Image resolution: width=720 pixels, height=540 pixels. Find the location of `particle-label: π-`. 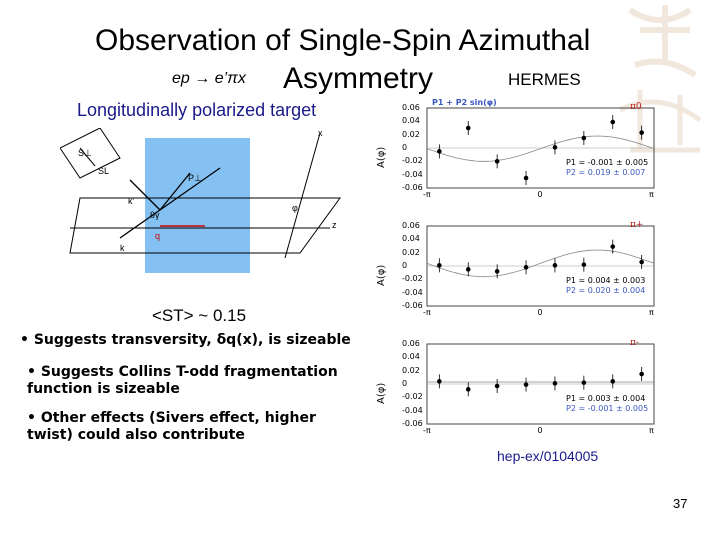

particle-label: π- is located at coordinates (634, 343).